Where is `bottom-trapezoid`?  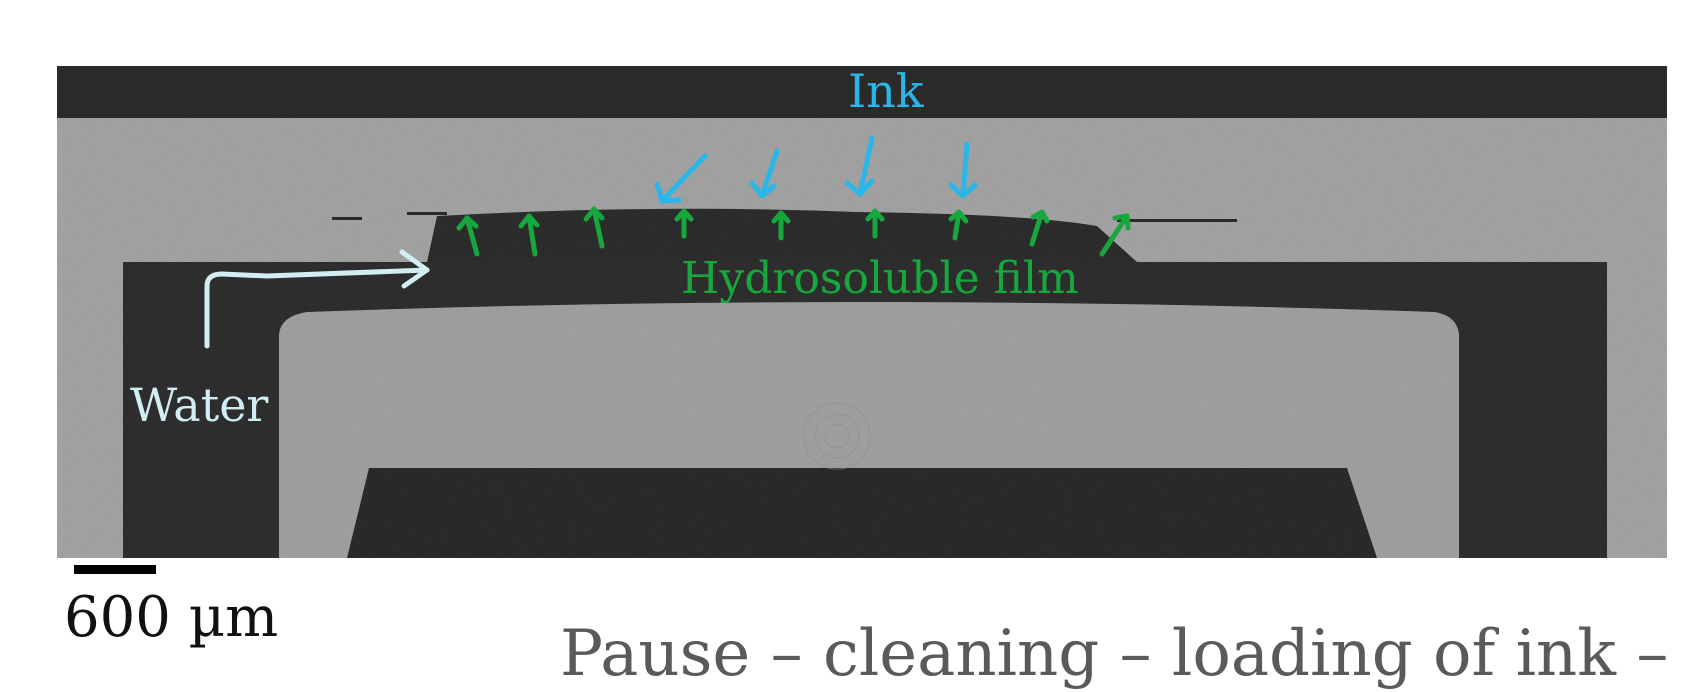 bottom-trapezoid is located at coordinates (862, 513).